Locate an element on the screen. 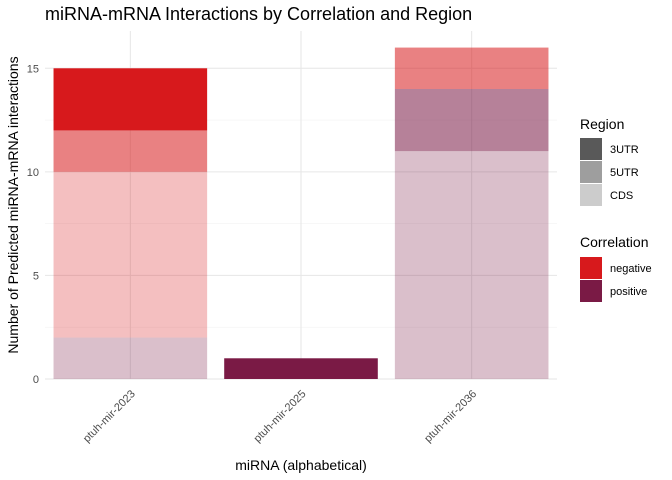 The width and height of the screenshot is (672, 480). x-tick-label: ptuh-mir-2025 is located at coordinates (280, 416).